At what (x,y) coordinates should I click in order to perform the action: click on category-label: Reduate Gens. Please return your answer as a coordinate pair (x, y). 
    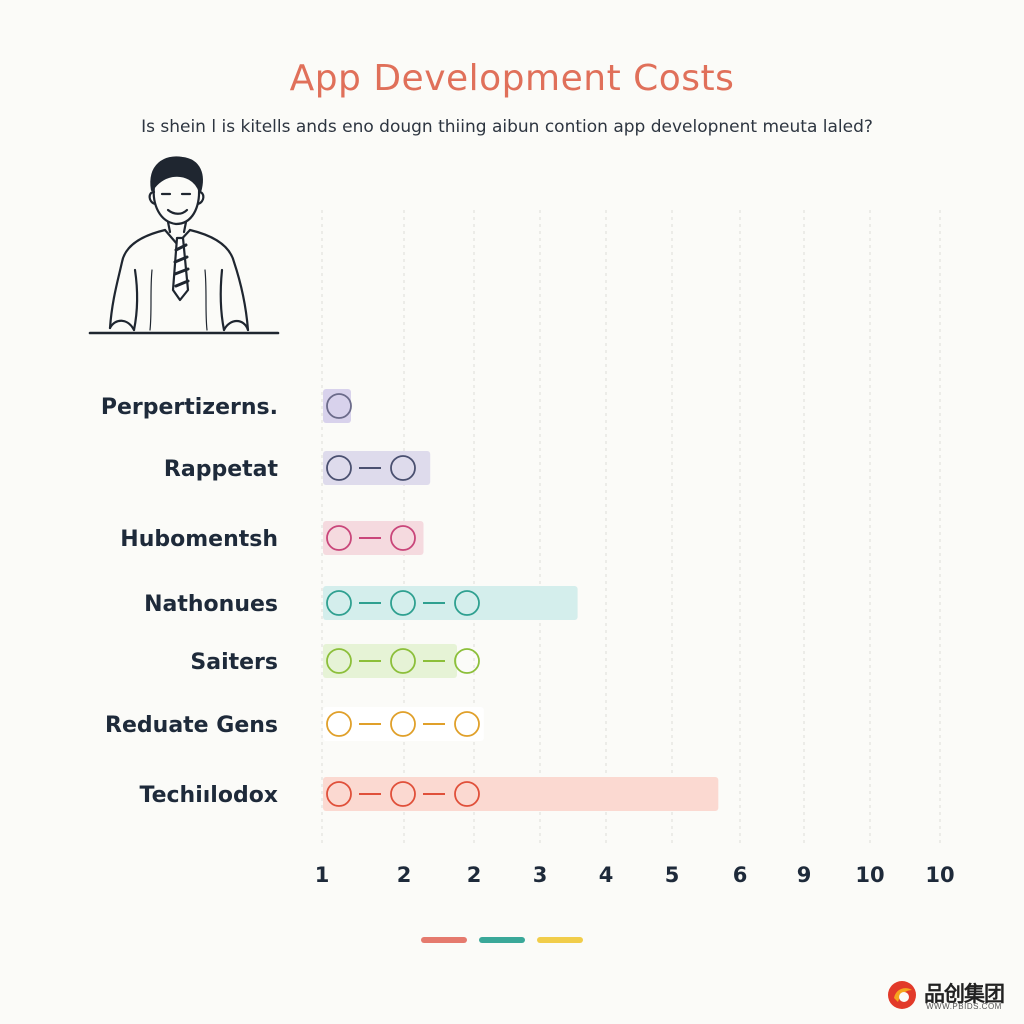
    Looking at the image, I should click on (191, 725).